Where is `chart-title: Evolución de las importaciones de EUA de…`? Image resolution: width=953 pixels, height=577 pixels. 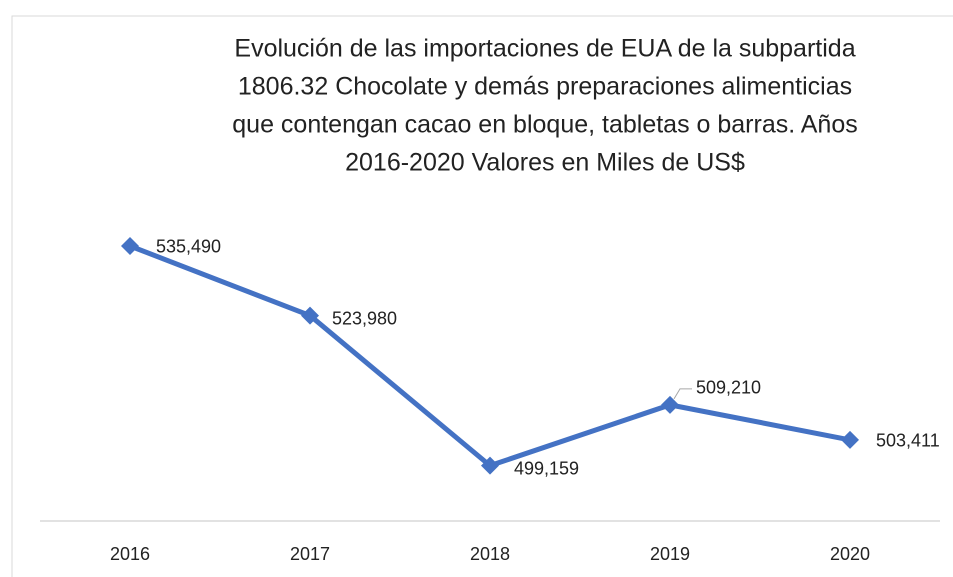 chart-title: Evolución de las importaciones de EUA de… is located at coordinates (544, 49).